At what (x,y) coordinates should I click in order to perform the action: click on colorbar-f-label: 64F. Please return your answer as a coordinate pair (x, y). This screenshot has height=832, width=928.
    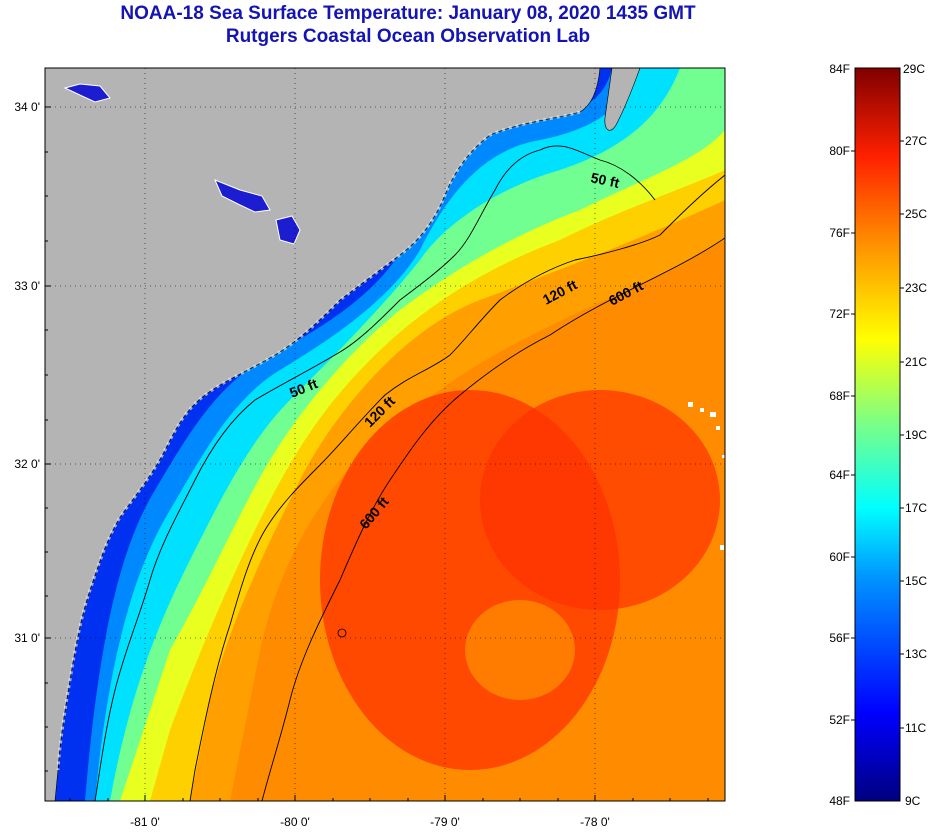
    Looking at the image, I should click on (839, 475).